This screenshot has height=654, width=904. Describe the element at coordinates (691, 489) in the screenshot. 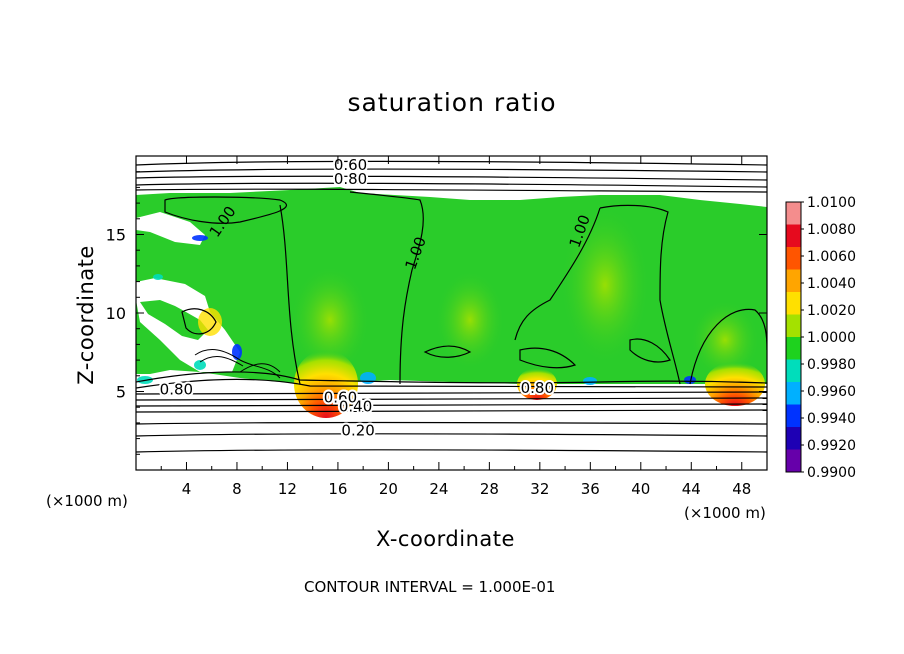

I see `x-tick-label: 44` at that location.